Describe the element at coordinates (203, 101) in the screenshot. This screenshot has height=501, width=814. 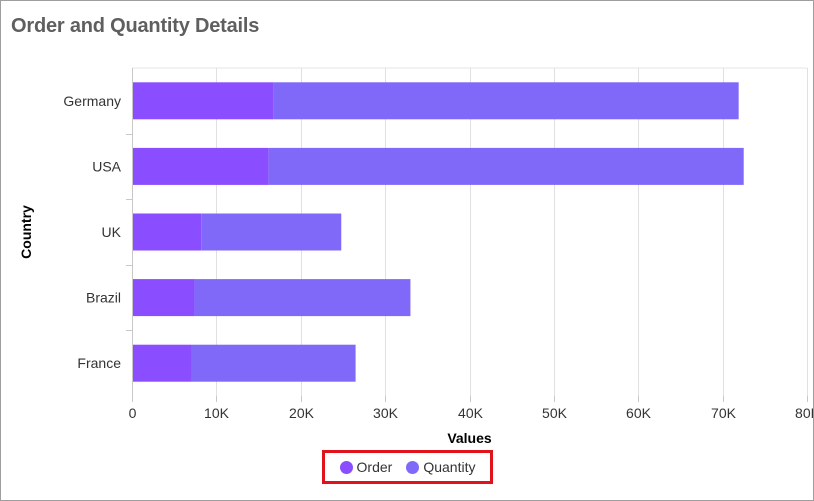
I see `bar-order-germany` at that location.